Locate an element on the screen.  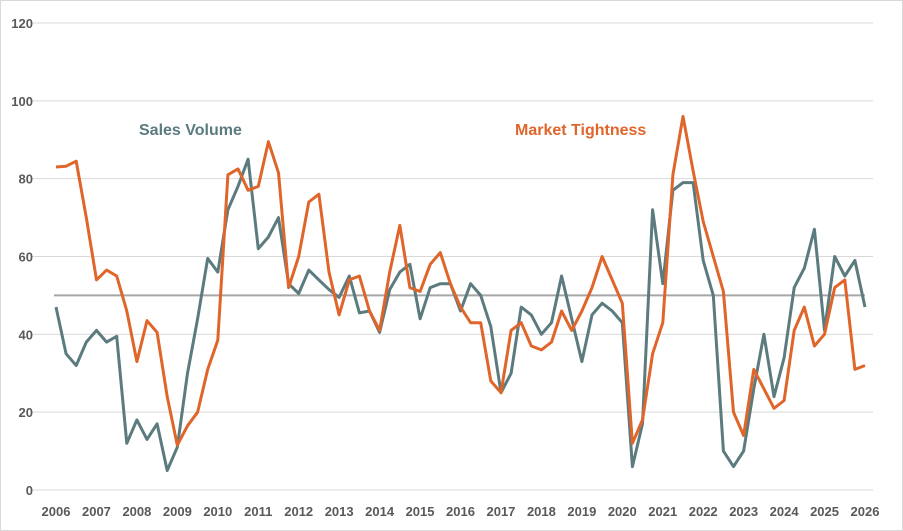
y-axis-ticks: 0 20 40 60 80 100 120 is located at coordinates (22, 257).